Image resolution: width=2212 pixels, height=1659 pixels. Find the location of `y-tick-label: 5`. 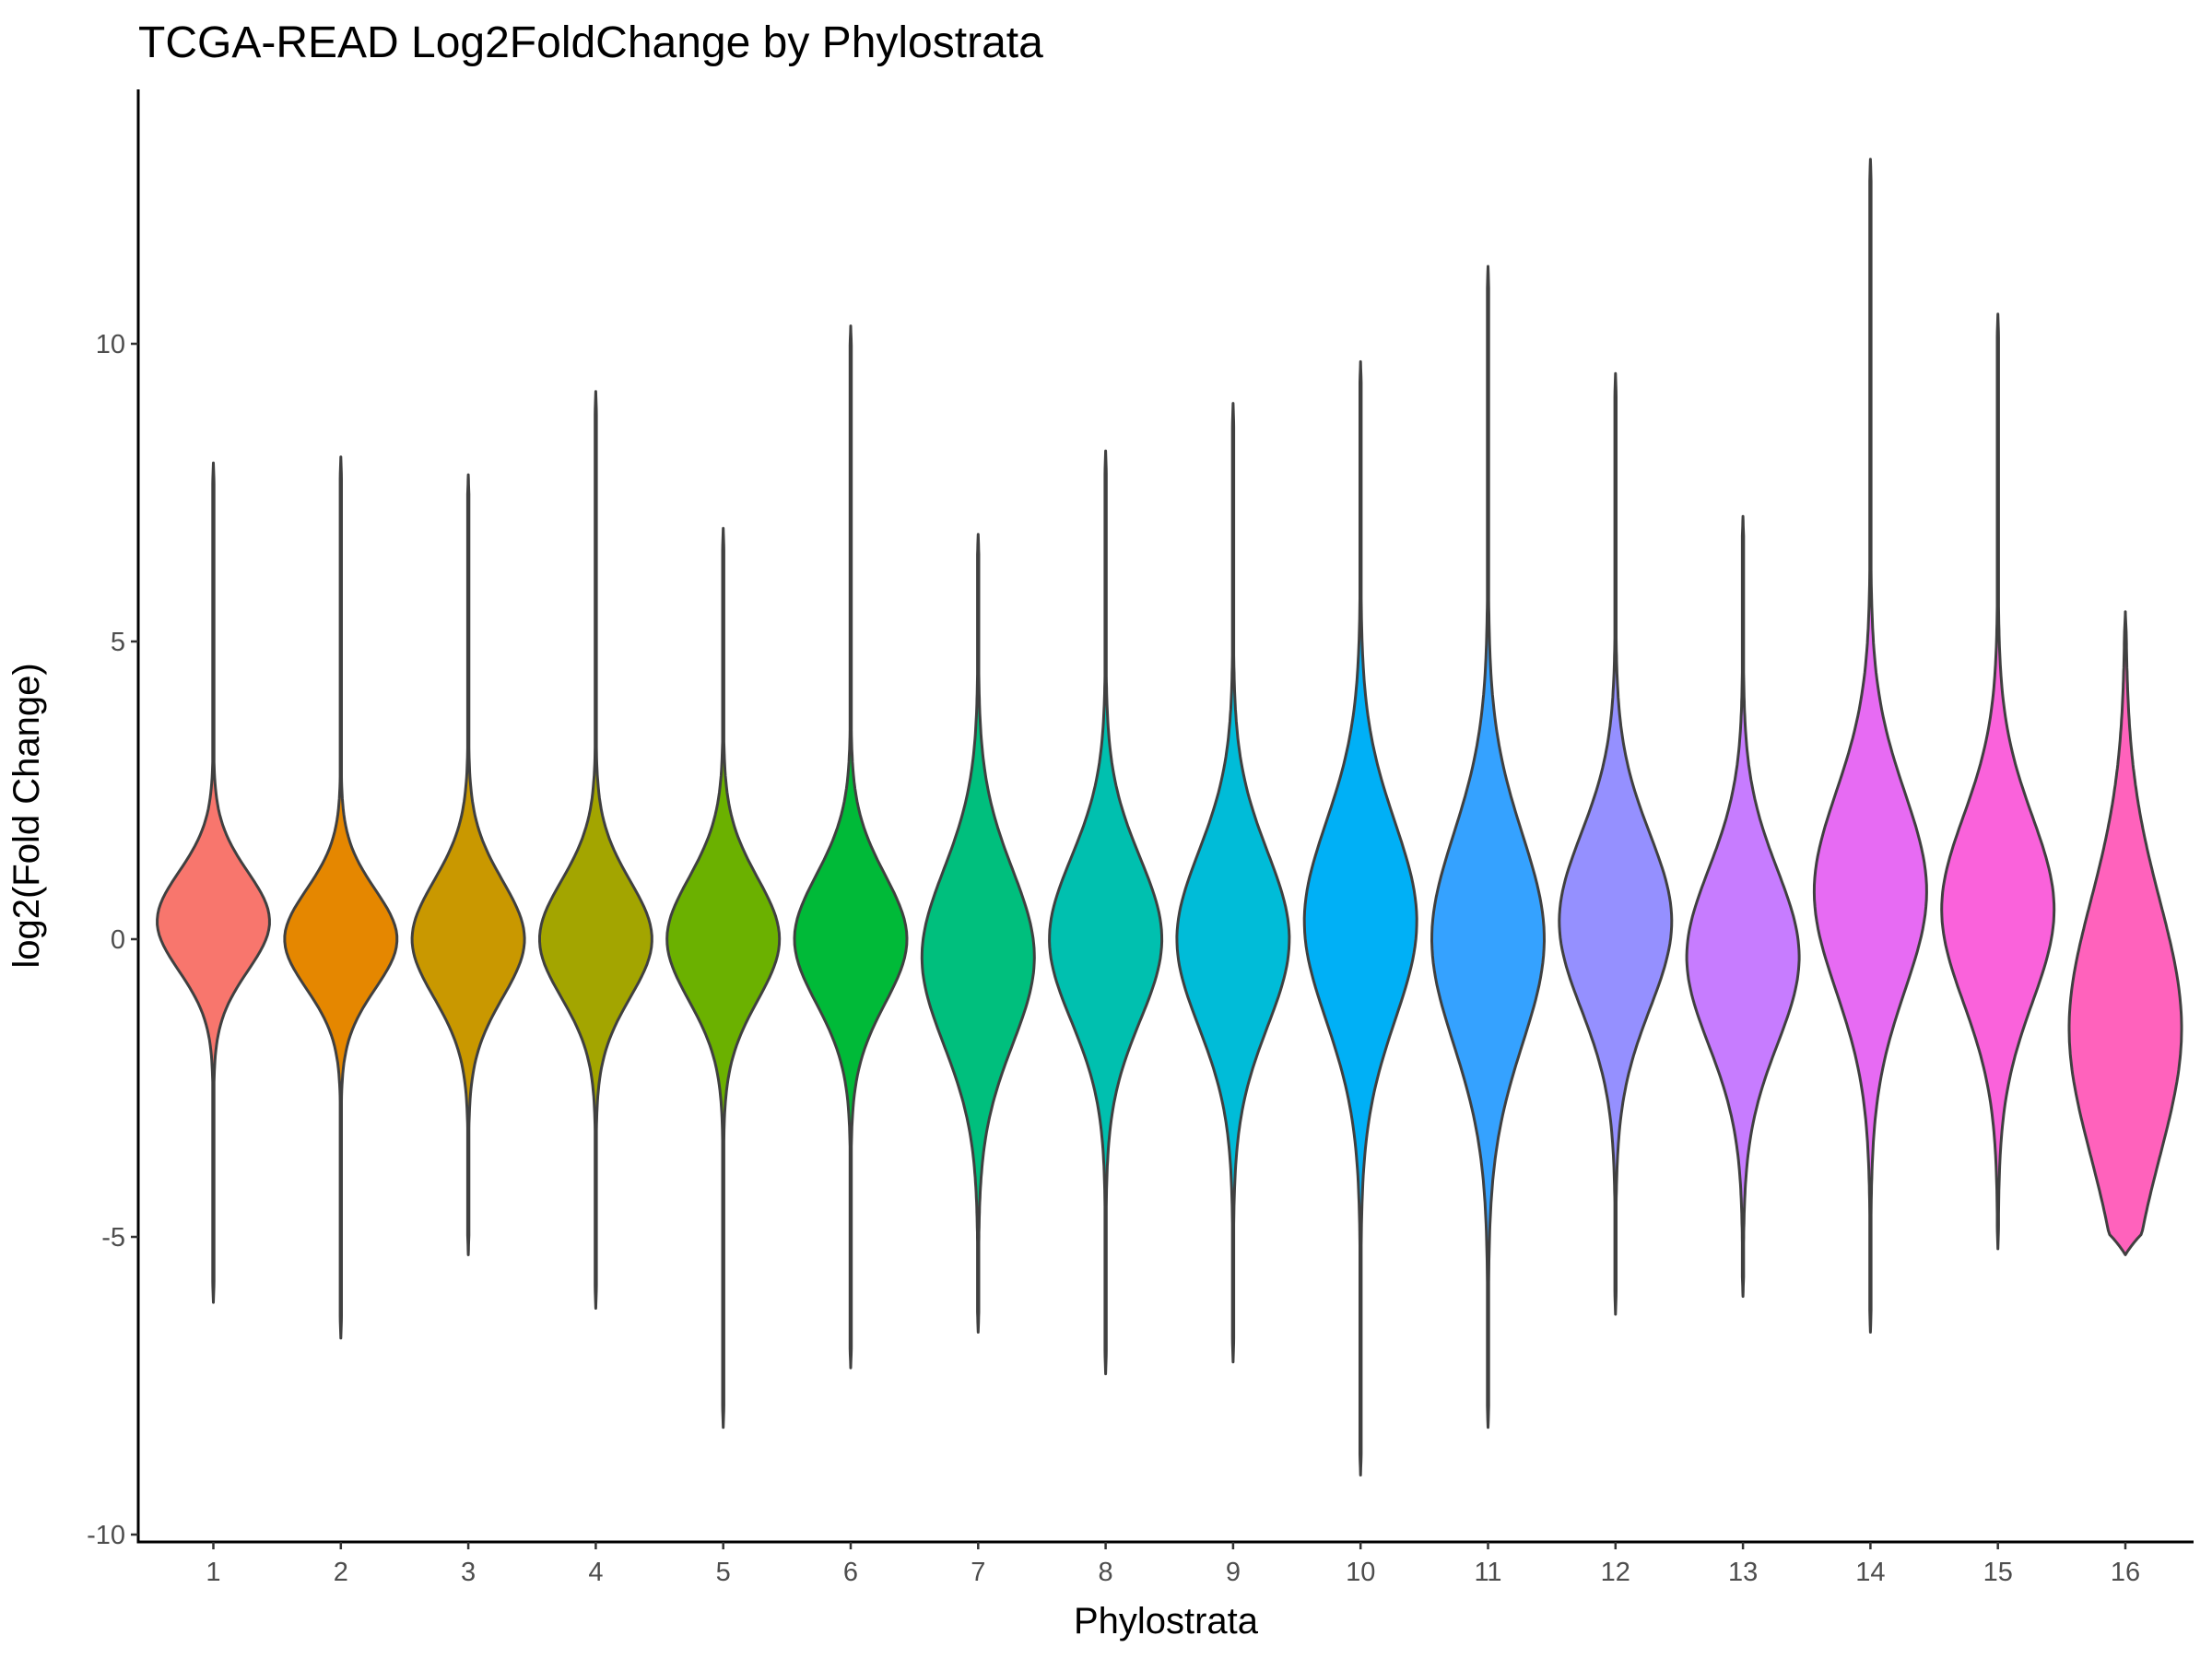

y-tick-label: 5 is located at coordinates (118, 642).